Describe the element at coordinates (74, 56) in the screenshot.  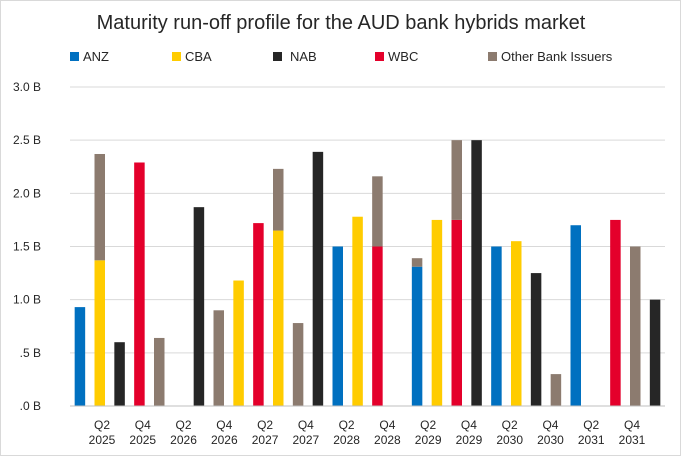
I see `legend-swatch-anz` at that location.